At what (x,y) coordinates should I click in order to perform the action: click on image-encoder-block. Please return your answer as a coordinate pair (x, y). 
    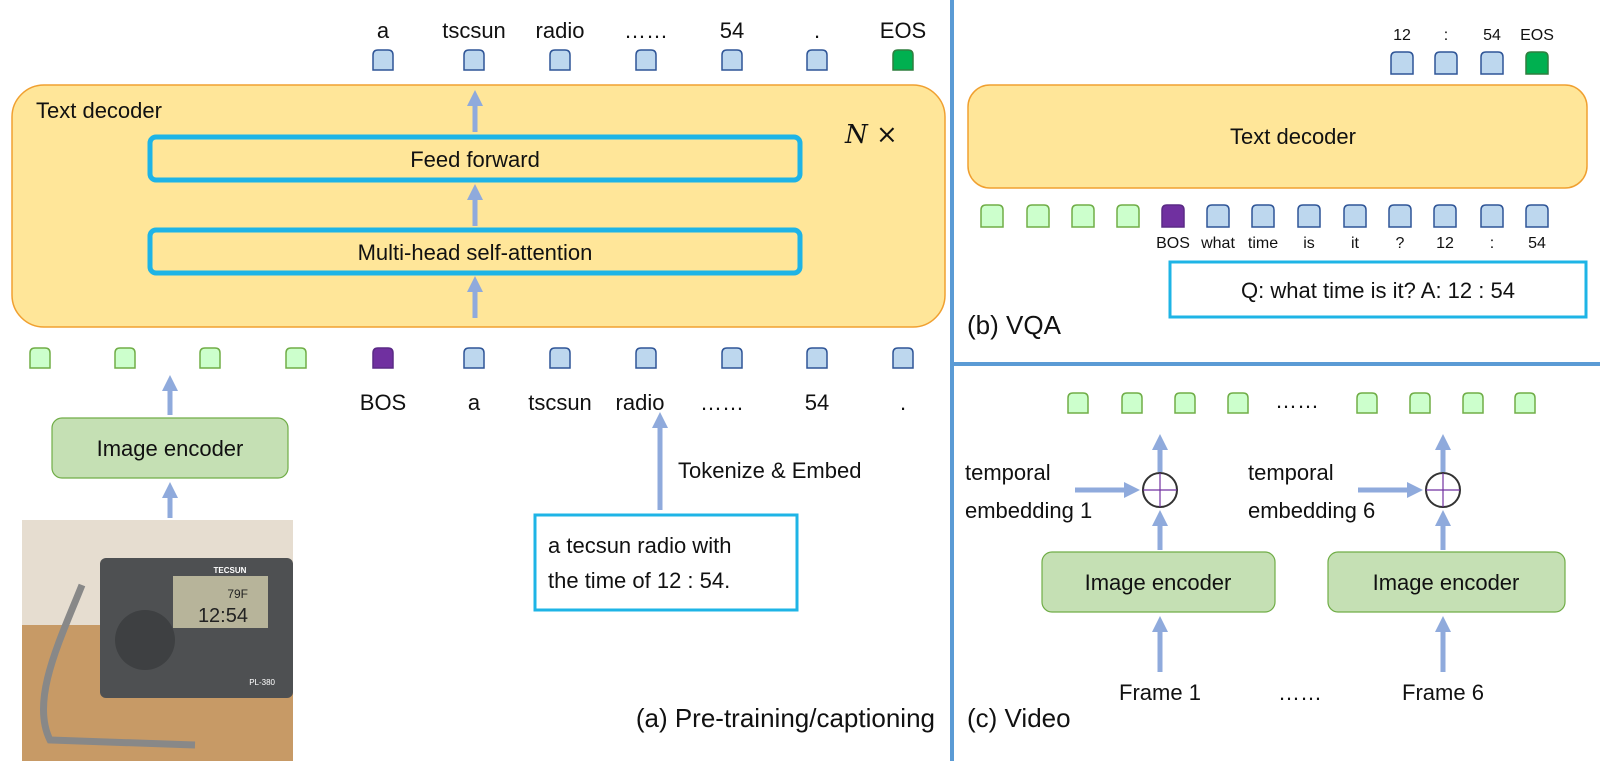
    Looking at the image, I should click on (170, 448).